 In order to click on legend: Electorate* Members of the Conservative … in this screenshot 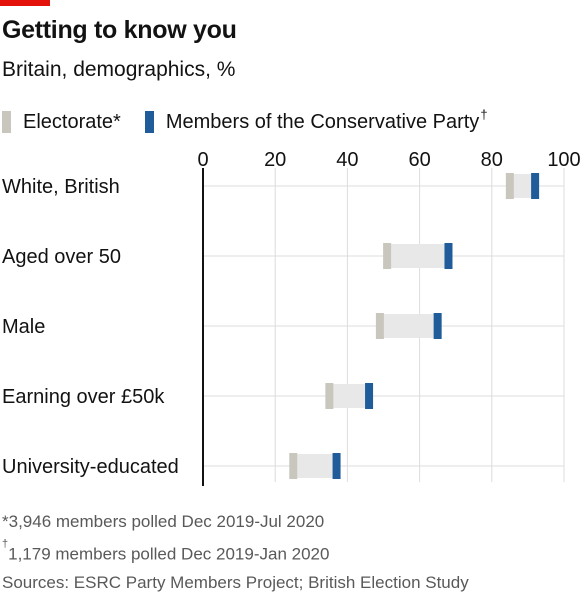, I will do `click(257, 121)`.